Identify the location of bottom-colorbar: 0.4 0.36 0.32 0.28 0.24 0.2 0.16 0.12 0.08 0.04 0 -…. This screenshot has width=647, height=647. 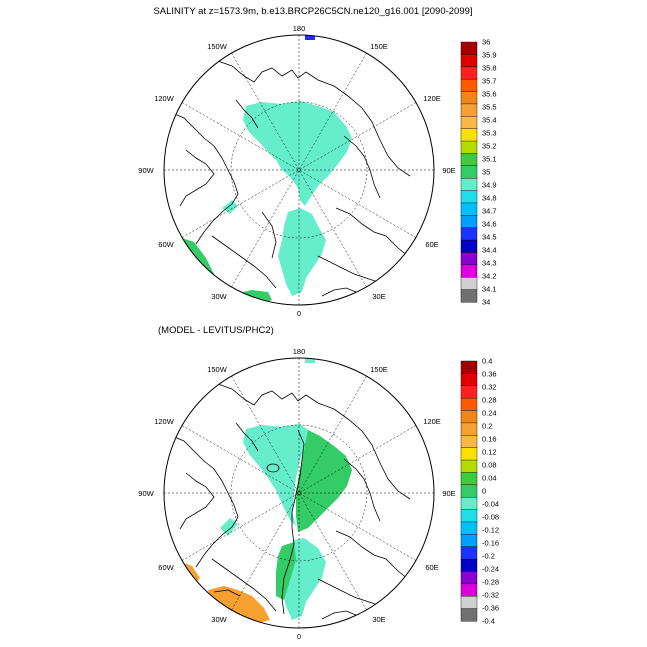
(479, 491).